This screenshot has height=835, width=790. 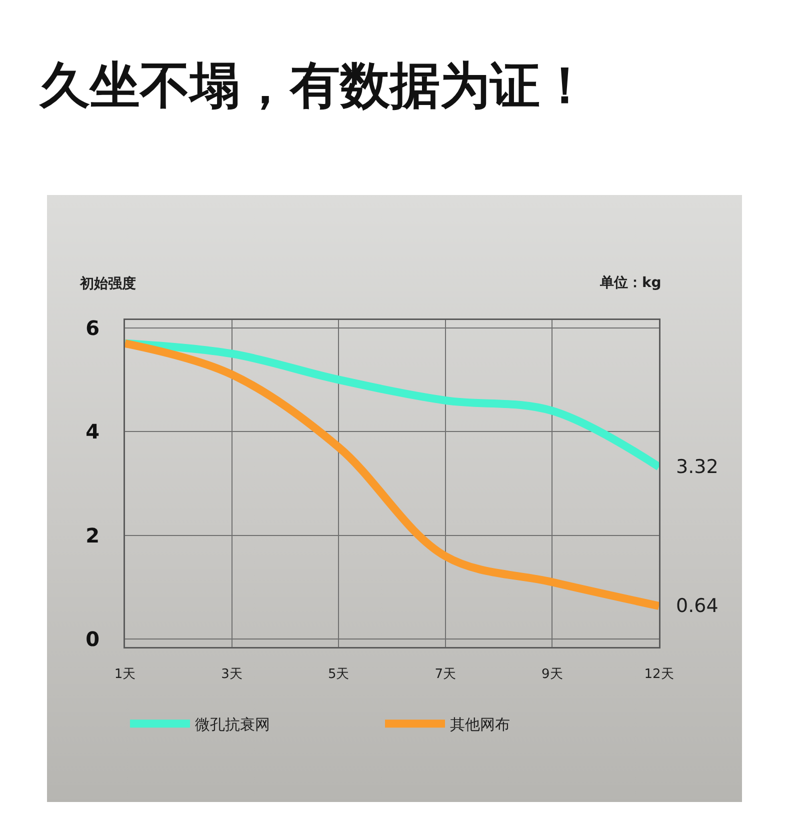 What do you see at coordinates (231, 674) in the screenshot?
I see `x-tick-label: 3天` at bounding box center [231, 674].